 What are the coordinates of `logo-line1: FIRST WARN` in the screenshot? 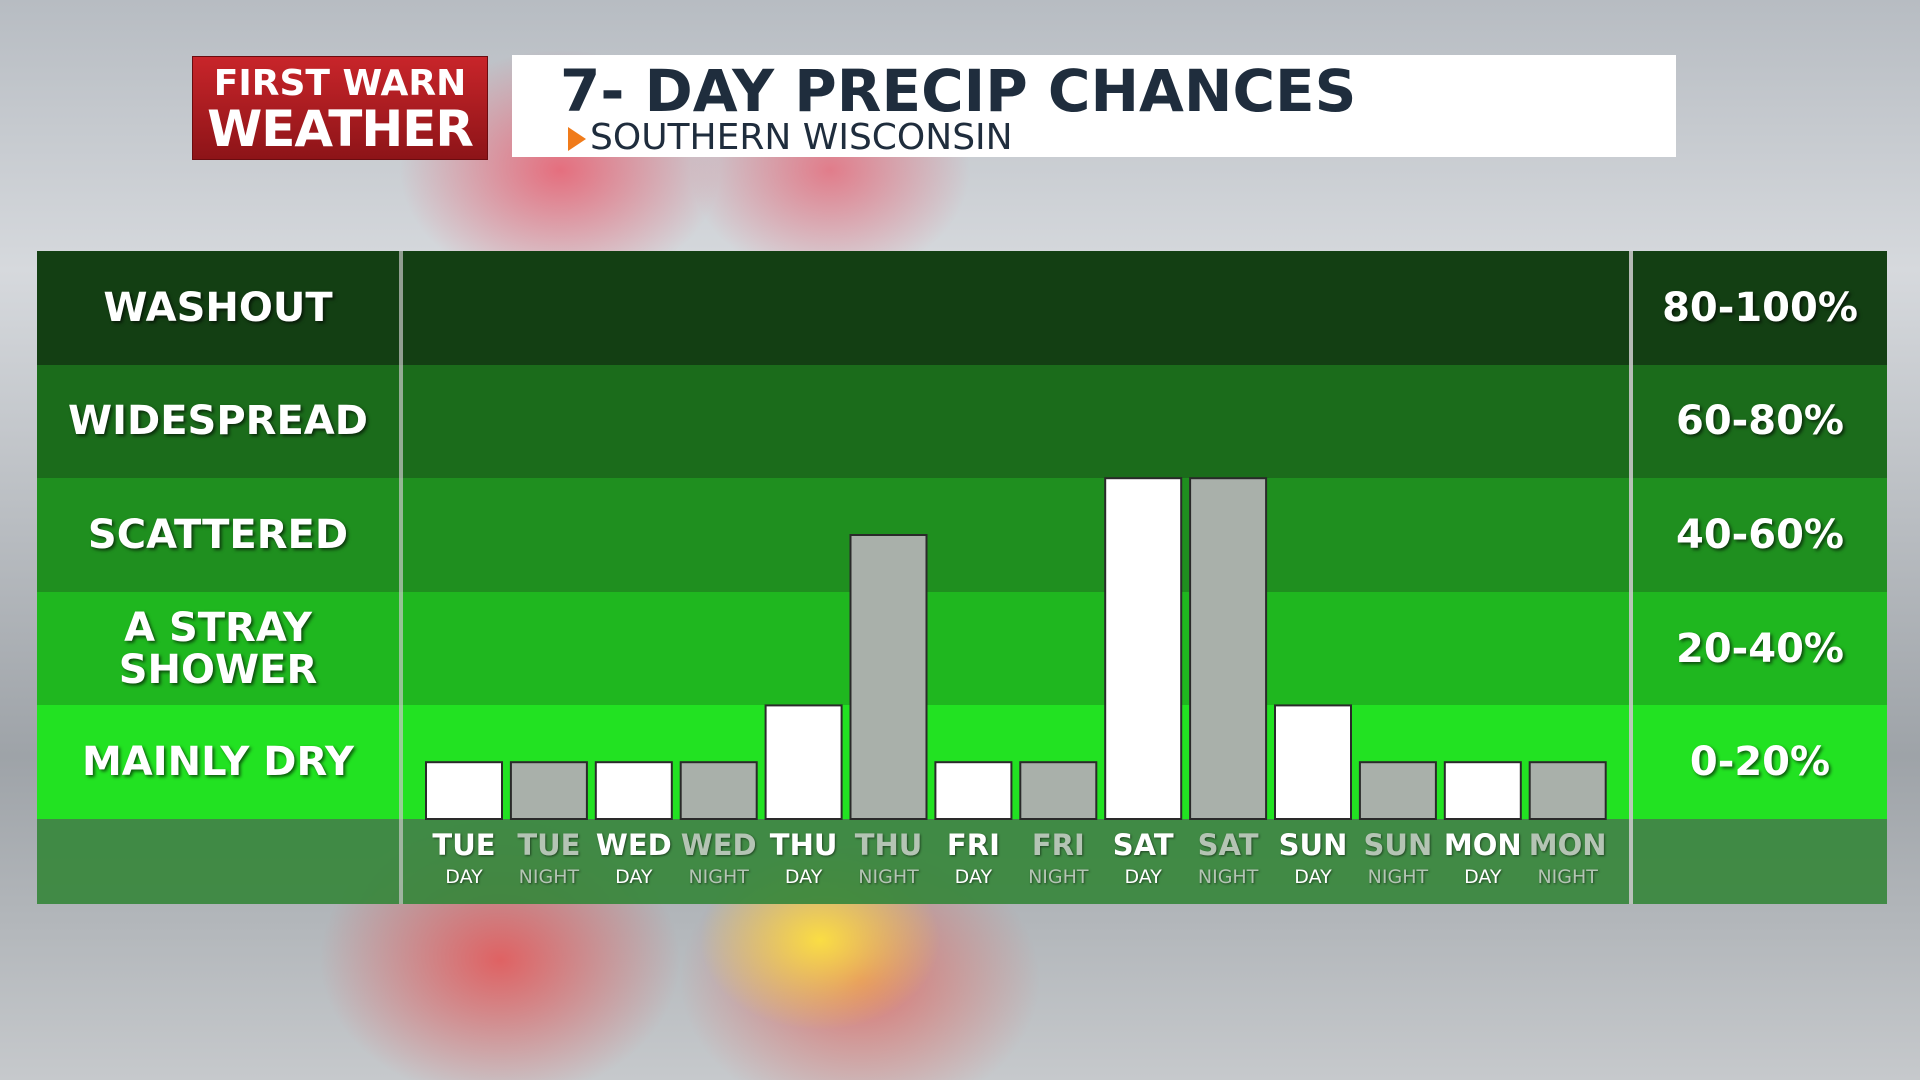 It's located at (340, 83).